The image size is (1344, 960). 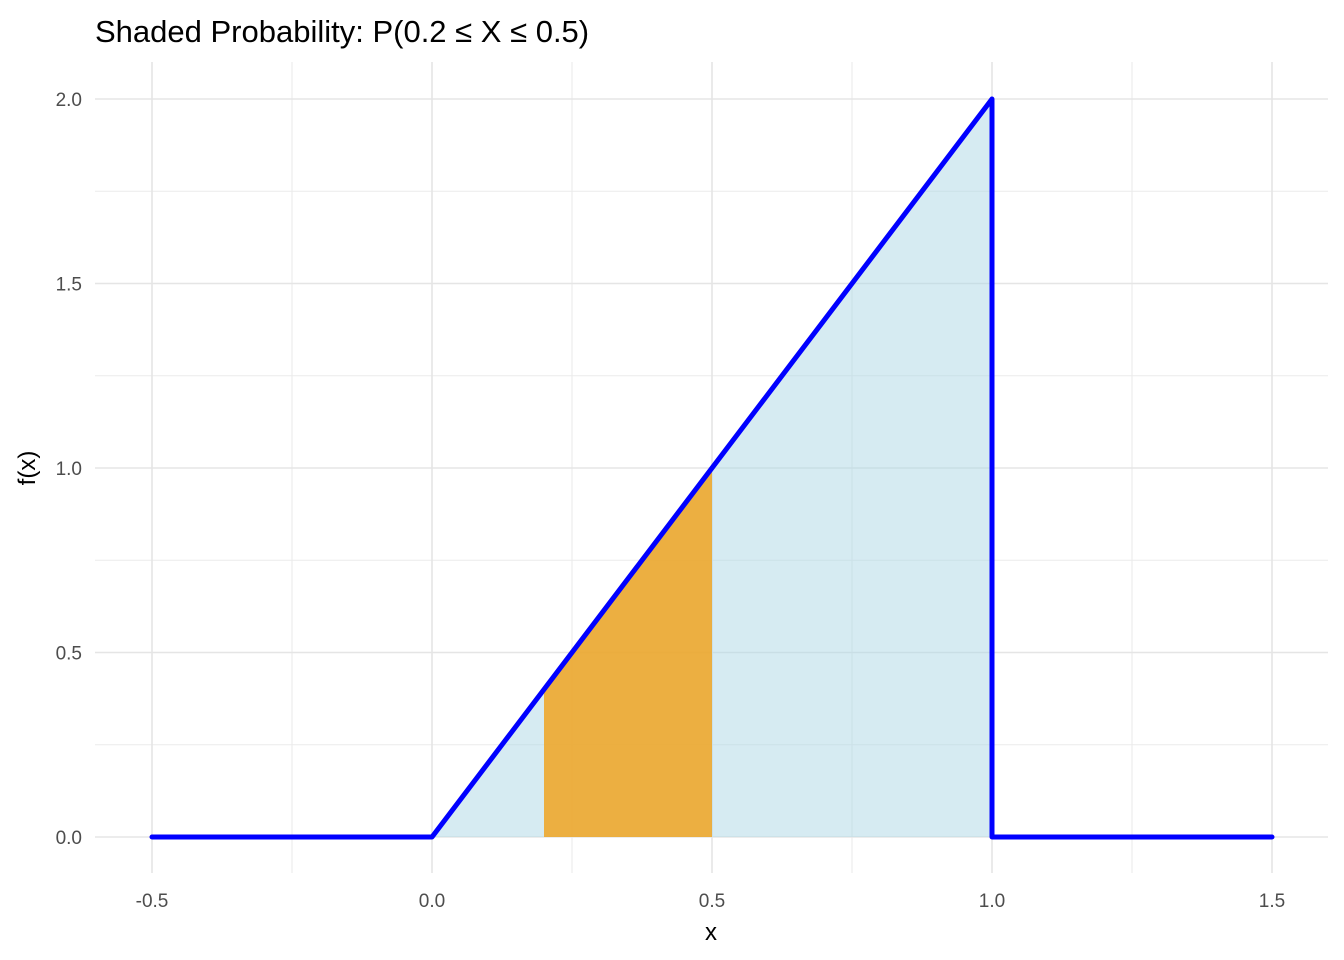 What do you see at coordinates (69, 100) in the screenshot?
I see `y-tick-label: 2.0` at bounding box center [69, 100].